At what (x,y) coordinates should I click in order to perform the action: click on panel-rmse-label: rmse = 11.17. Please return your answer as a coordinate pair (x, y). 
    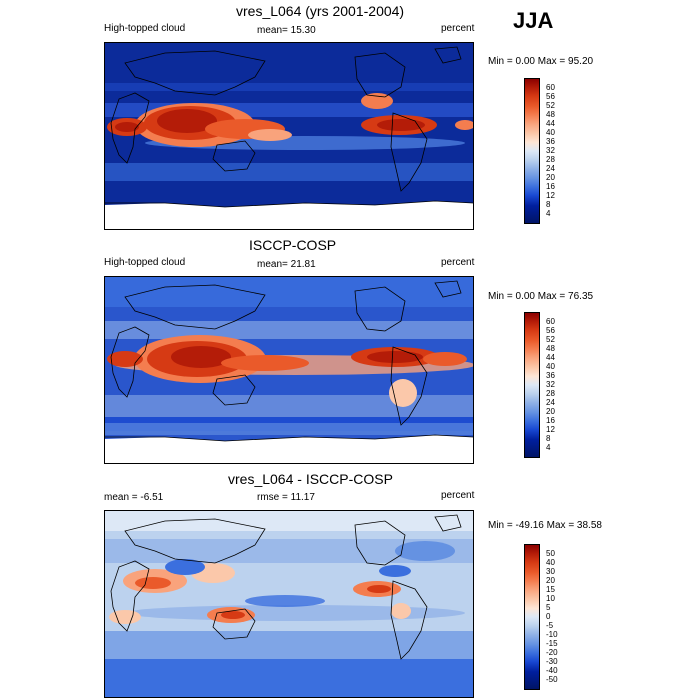
    Looking at the image, I should click on (286, 497).